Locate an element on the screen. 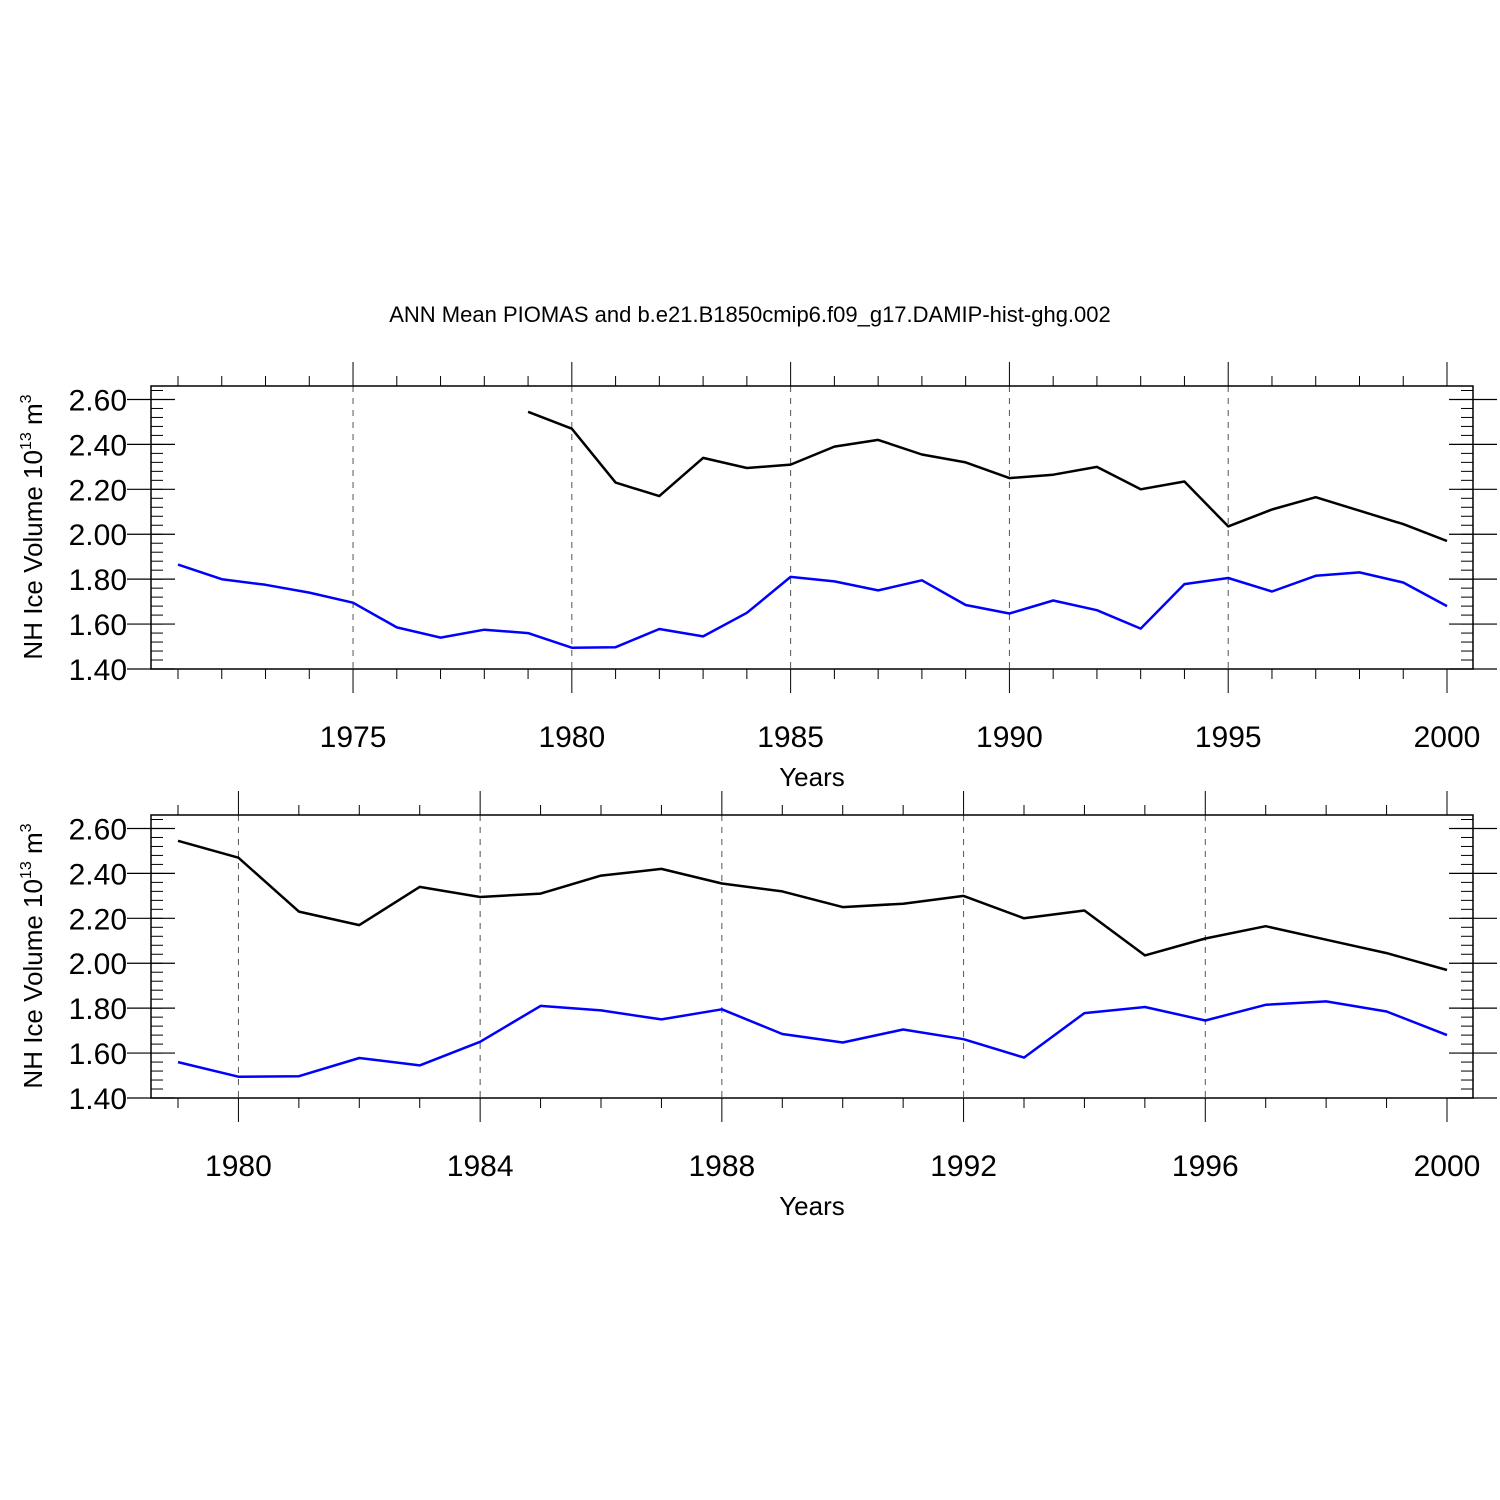 The width and height of the screenshot is (1500, 1500). x-tick-label: 1996 is located at coordinates (1205, 1166).